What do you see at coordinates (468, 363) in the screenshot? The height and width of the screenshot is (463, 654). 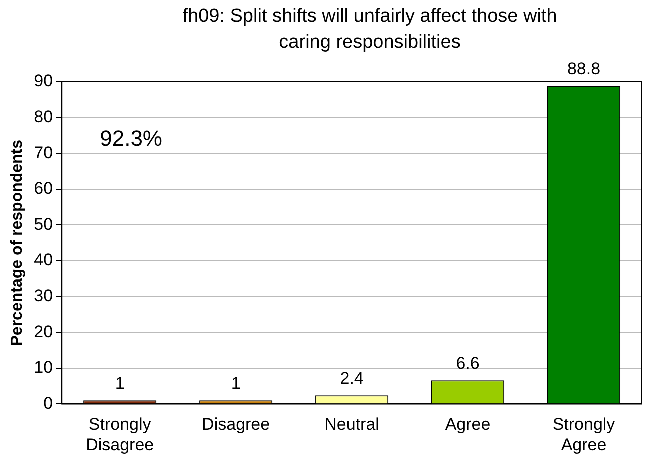 I see `data-label: 6.6` at bounding box center [468, 363].